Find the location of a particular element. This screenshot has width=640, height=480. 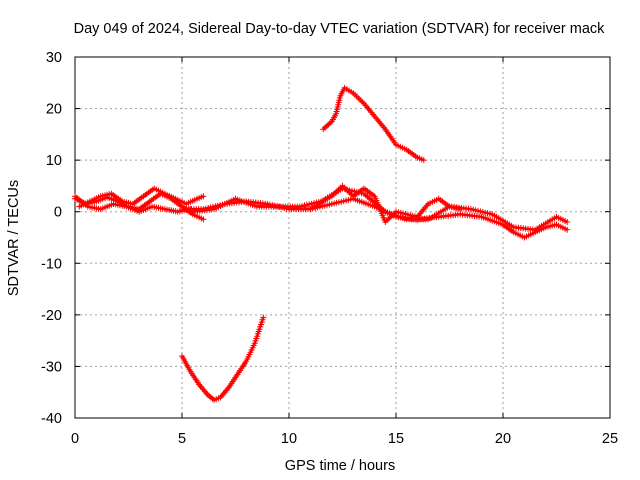

series-track-b is located at coordinates (141, 197).